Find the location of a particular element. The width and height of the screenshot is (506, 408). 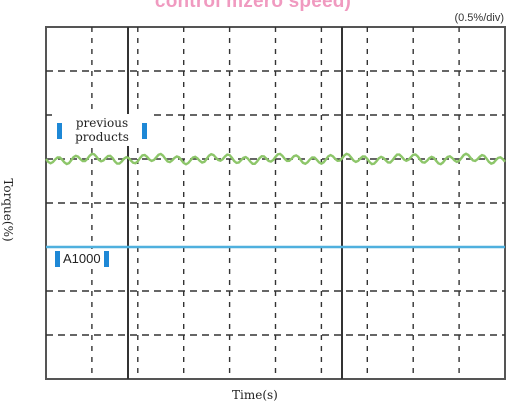

legend-previous-label: previous products is located at coordinates (102, 130).